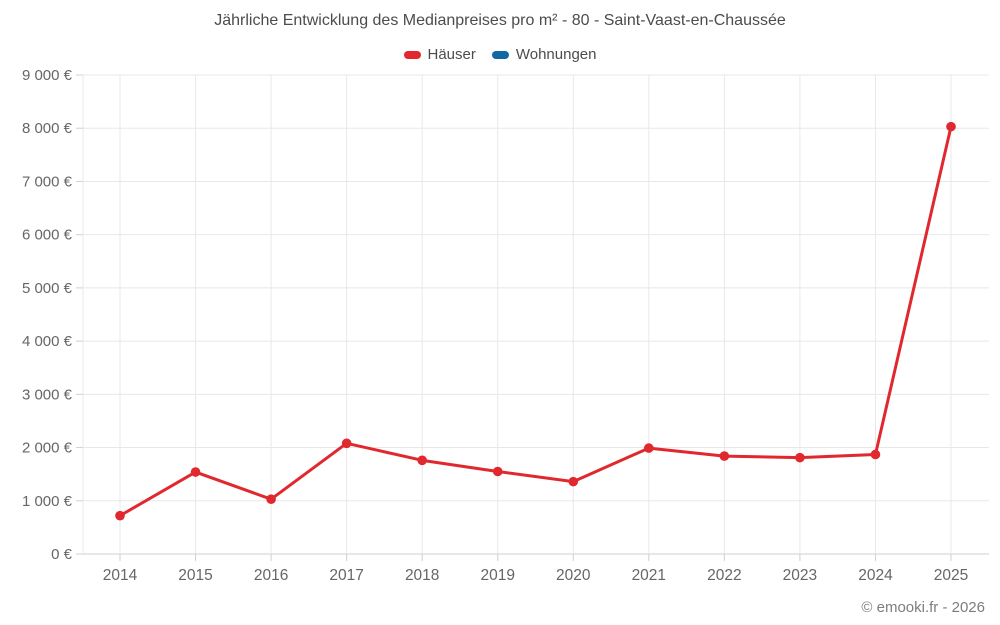  Describe the element at coordinates (923, 607) in the screenshot. I see `copyright-note: © emooki.fr - 2026` at that location.